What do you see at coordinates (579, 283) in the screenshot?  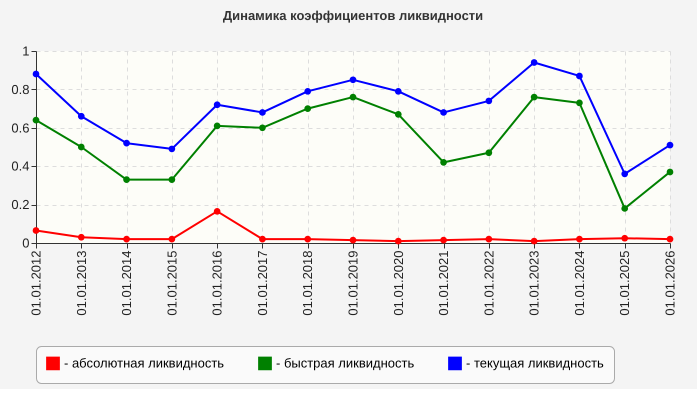 I see `x-tick-label: 01.01.2024` at bounding box center [579, 283].